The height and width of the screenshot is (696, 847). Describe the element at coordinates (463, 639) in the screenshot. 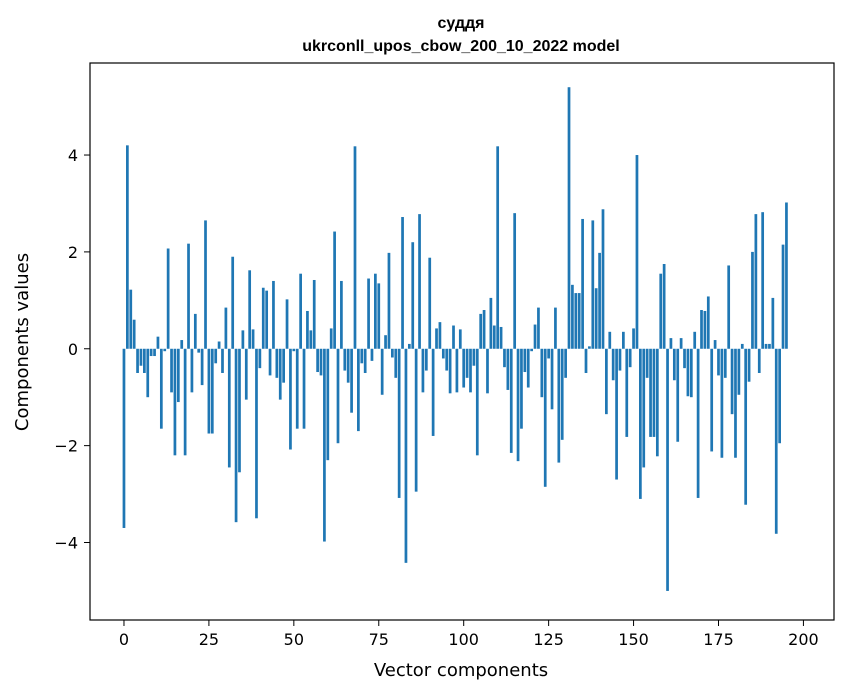

I see `x-tick-label: 100` at that location.